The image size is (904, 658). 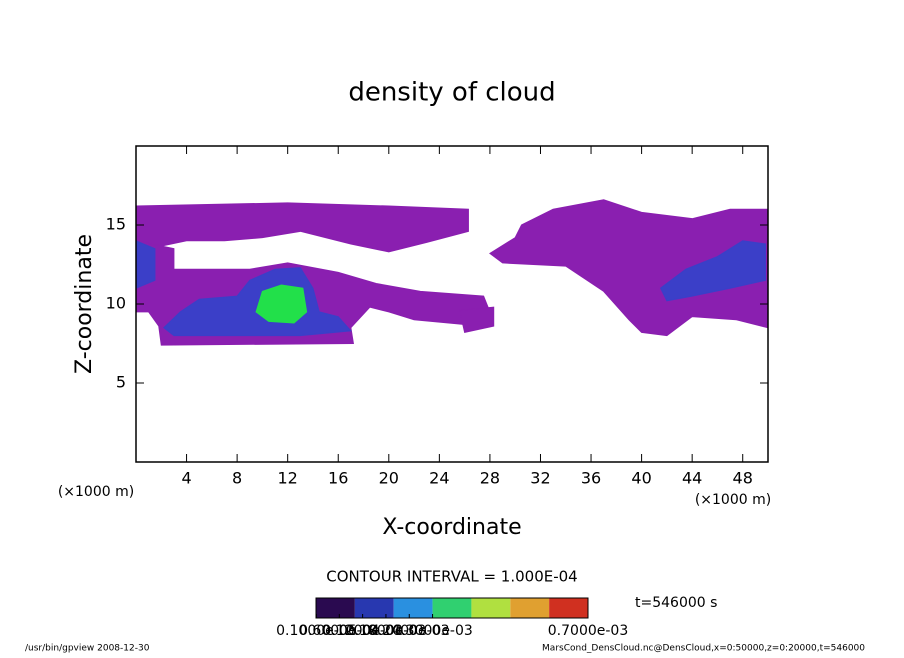 What do you see at coordinates (338, 478) in the screenshot?
I see `x-tick-label: 16` at bounding box center [338, 478].